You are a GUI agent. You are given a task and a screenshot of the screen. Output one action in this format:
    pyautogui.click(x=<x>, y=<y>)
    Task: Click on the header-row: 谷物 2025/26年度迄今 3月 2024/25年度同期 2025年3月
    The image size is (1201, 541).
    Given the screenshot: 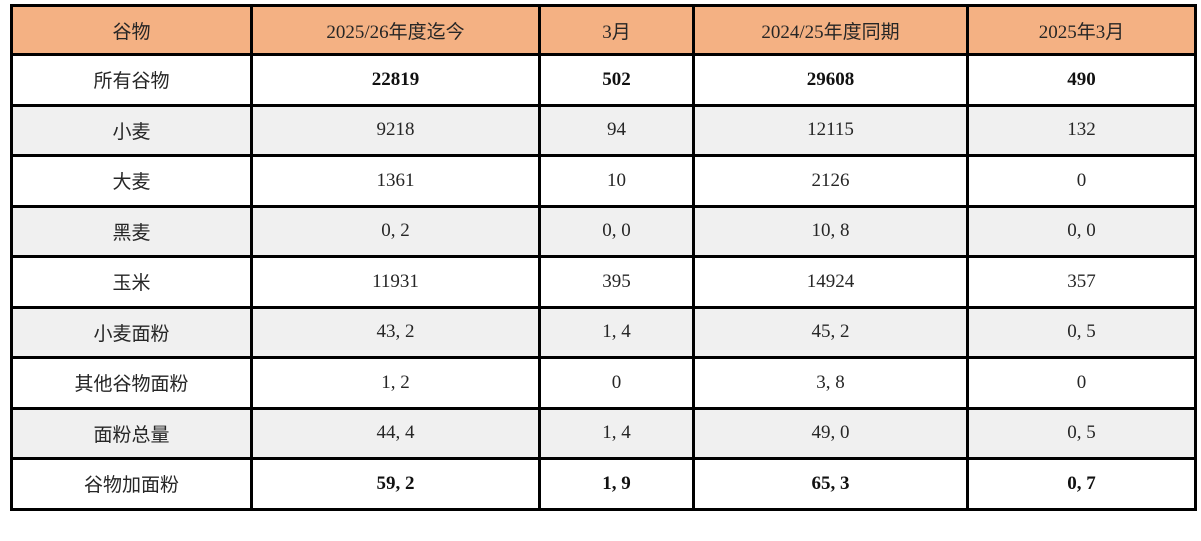 What is the action you would take?
    pyautogui.click(x=603, y=30)
    